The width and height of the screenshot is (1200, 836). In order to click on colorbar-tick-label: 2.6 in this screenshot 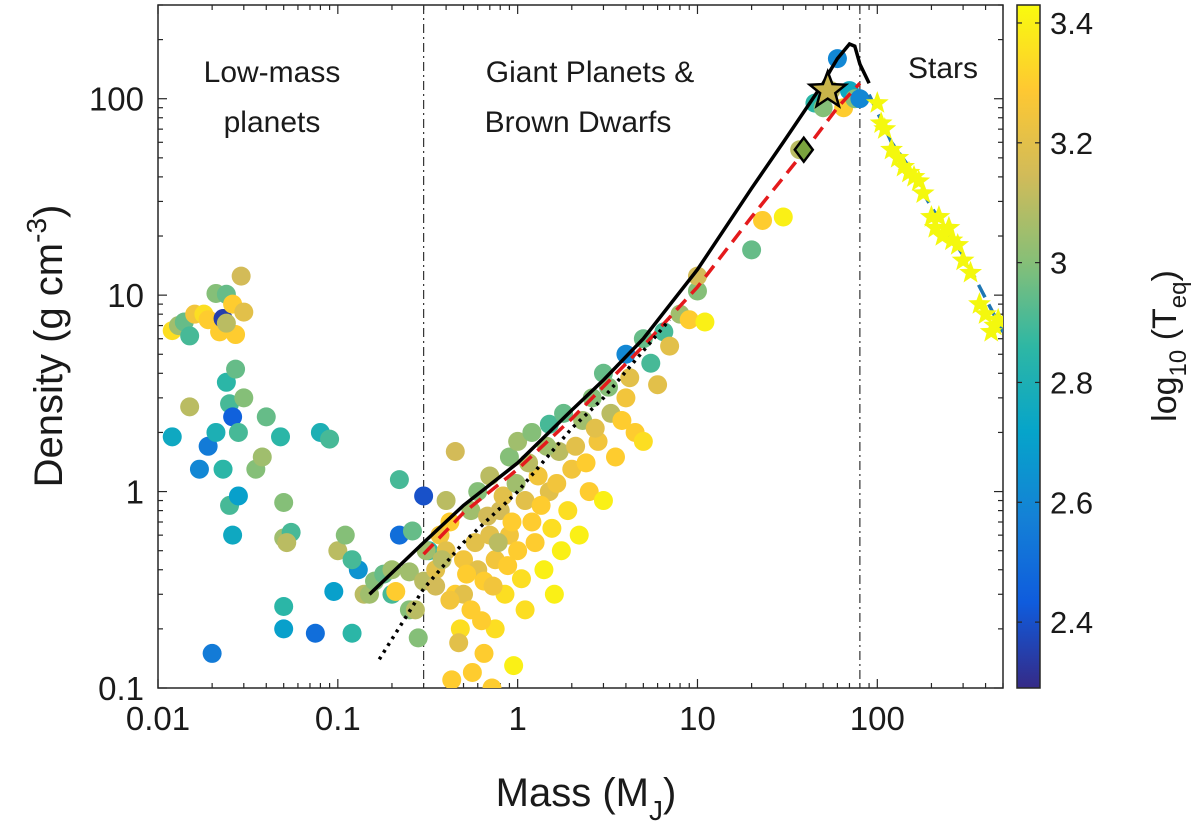, I will do `click(1071, 502)`.